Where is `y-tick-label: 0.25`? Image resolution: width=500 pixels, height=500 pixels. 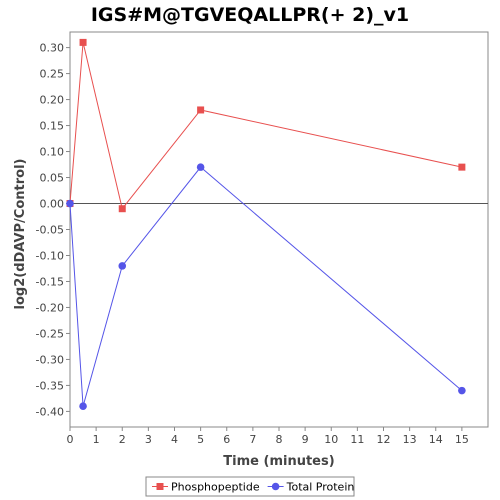 y-tick-label: 0.25 is located at coordinates (52, 74).